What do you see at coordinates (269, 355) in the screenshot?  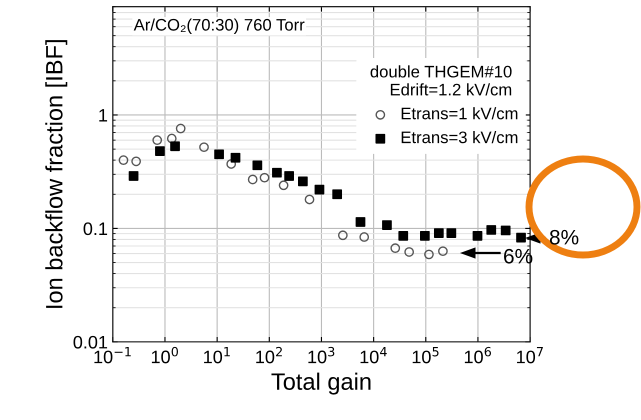 I see `x-tick-label: 10$^{2}$` at bounding box center [269, 355].